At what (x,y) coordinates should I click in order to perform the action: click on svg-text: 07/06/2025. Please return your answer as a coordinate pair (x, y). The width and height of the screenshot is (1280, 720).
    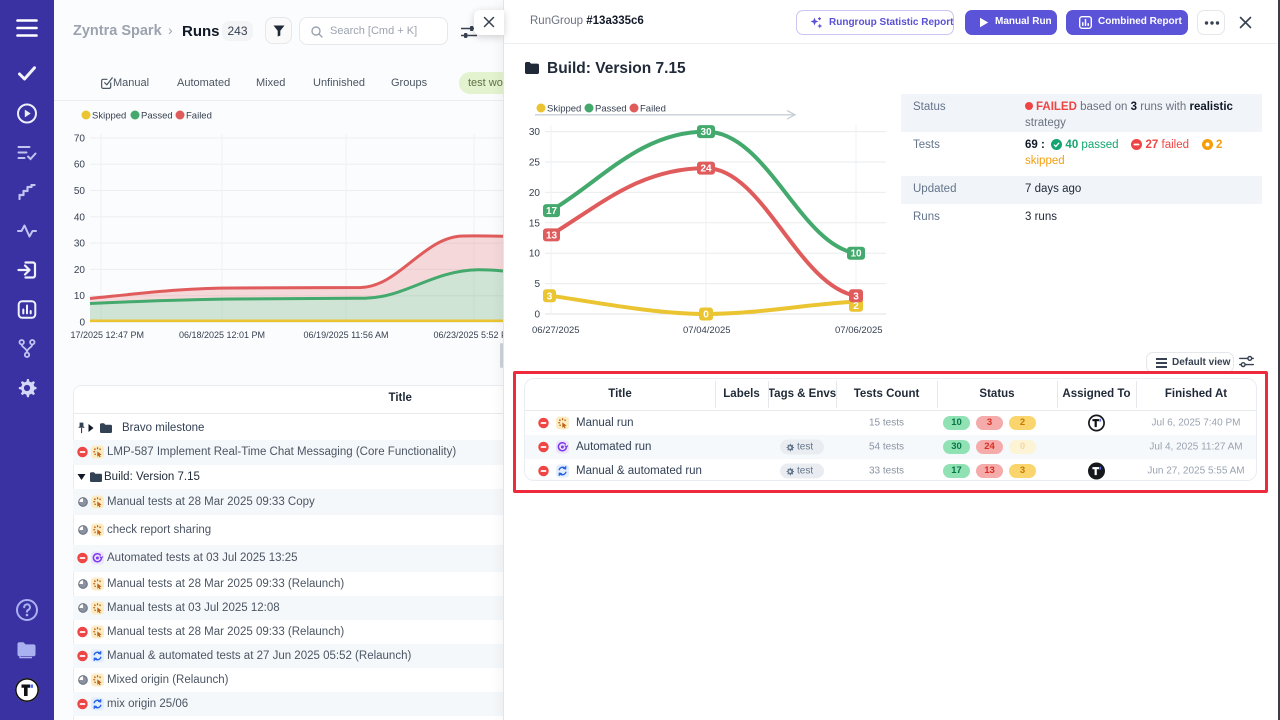
    Looking at the image, I should click on (859, 330).